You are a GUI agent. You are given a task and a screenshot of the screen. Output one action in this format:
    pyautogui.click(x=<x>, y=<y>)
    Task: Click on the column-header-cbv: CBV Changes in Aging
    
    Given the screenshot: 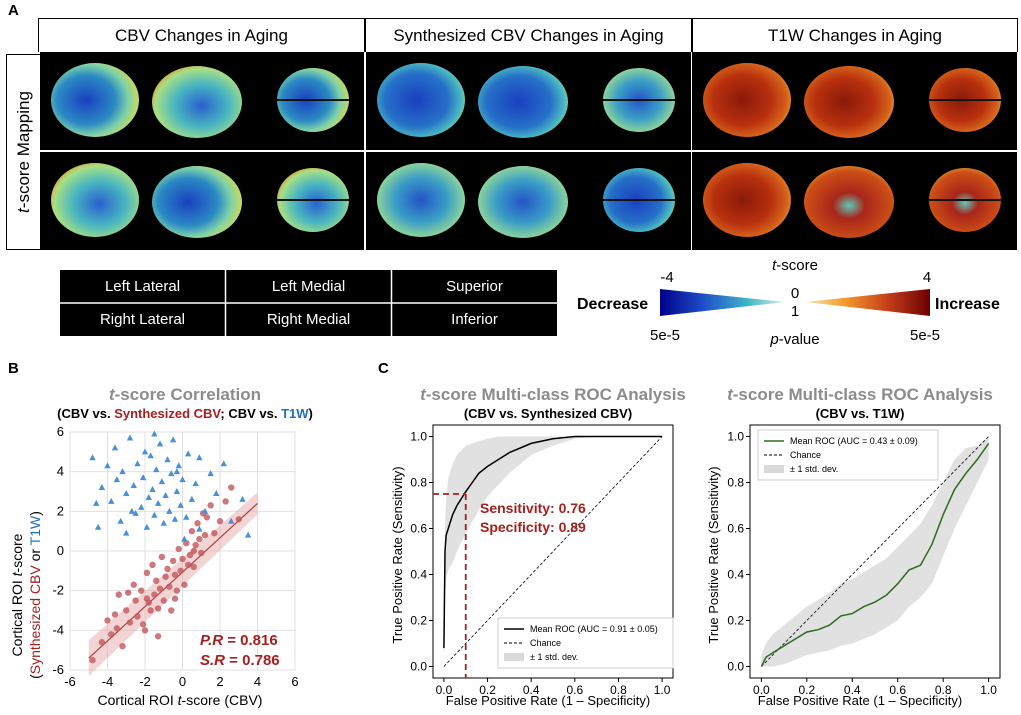 What is the action you would take?
    pyautogui.click(x=201, y=35)
    